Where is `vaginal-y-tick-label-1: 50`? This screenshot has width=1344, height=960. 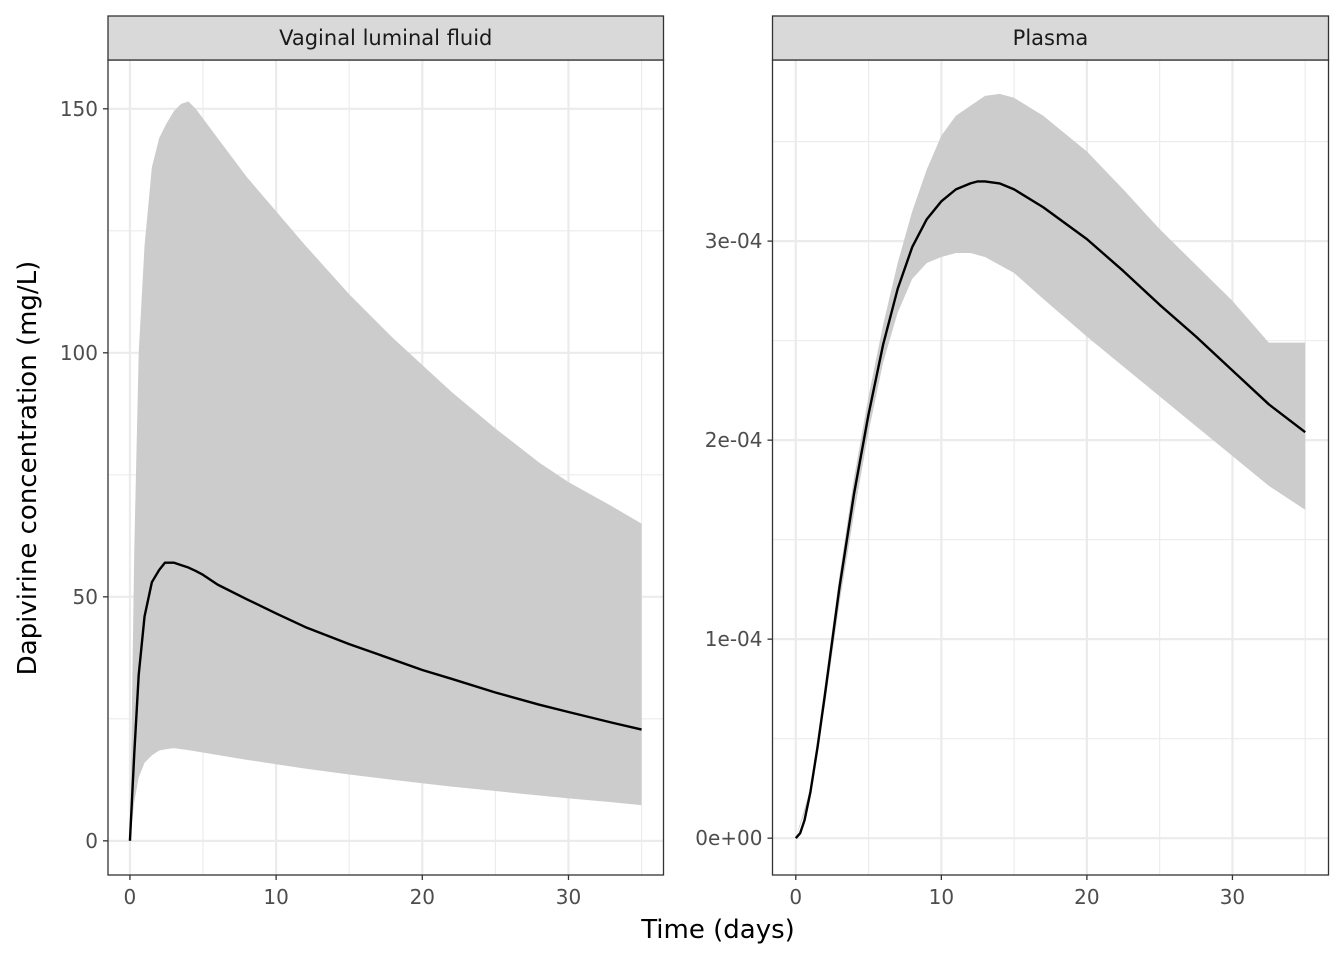
vaginal-y-tick-label-1: 50 is located at coordinates (85, 597).